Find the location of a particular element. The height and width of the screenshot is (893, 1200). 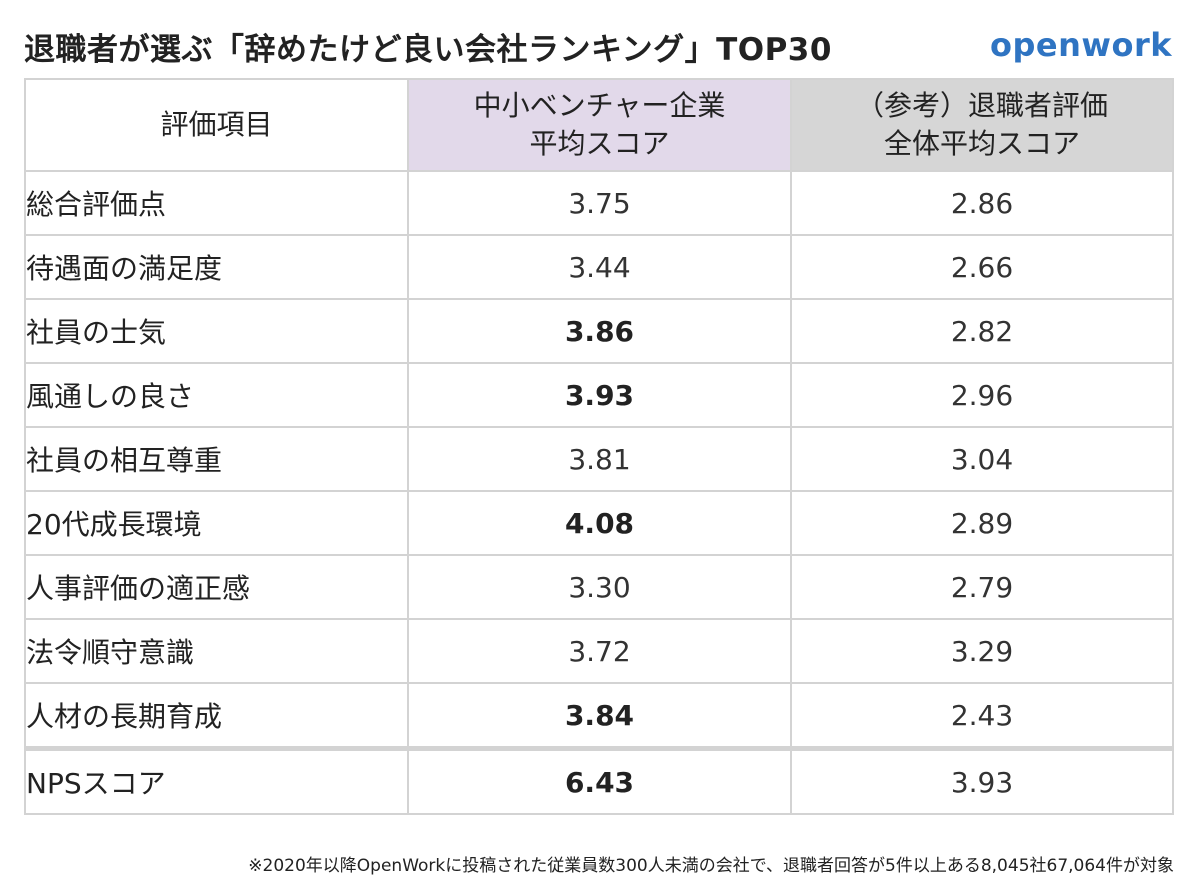

venture-score: 3.72 is located at coordinates (599, 651).